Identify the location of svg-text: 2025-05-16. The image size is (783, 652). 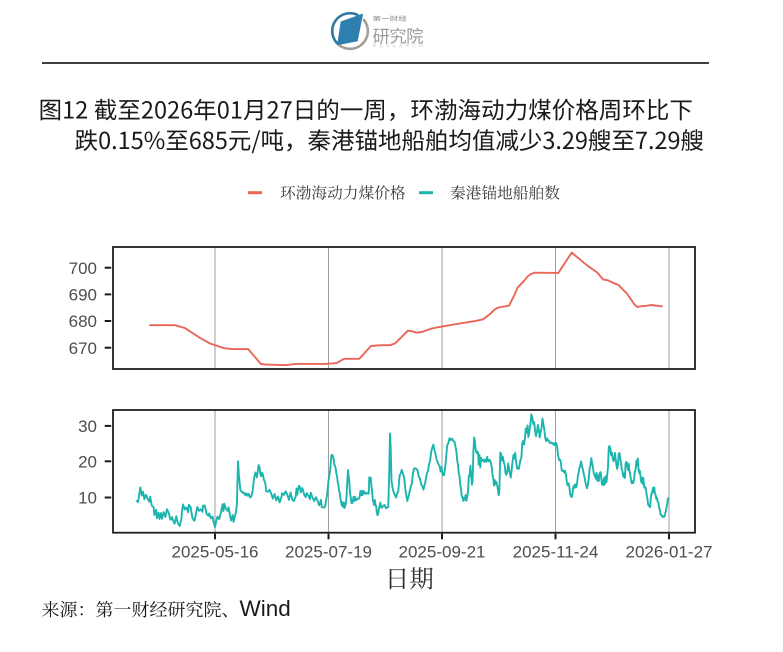
(215, 552).